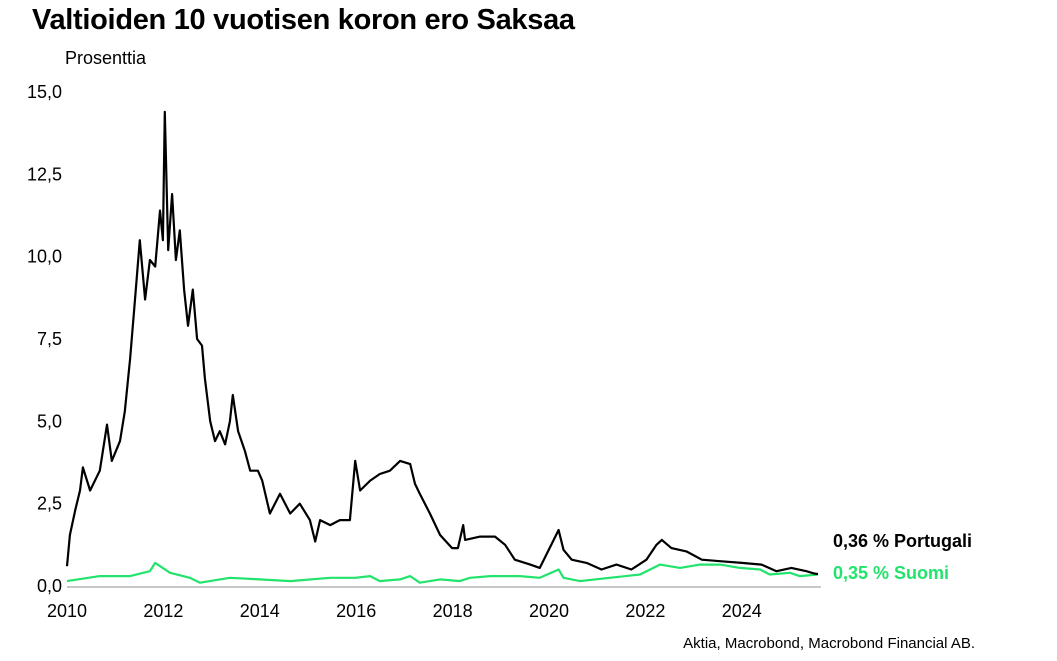 This screenshot has height=661, width=1057. What do you see at coordinates (742, 611) in the screenshot?
I see `x-tick-label: 2024` at bounding box center [742, 611].